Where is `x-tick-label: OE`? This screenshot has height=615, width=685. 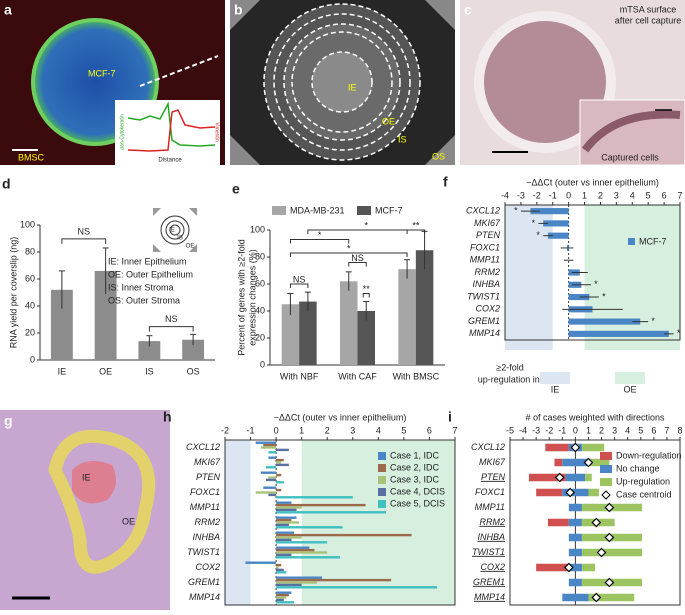 x-tick-label: OE is located at coordinates (105, 371).